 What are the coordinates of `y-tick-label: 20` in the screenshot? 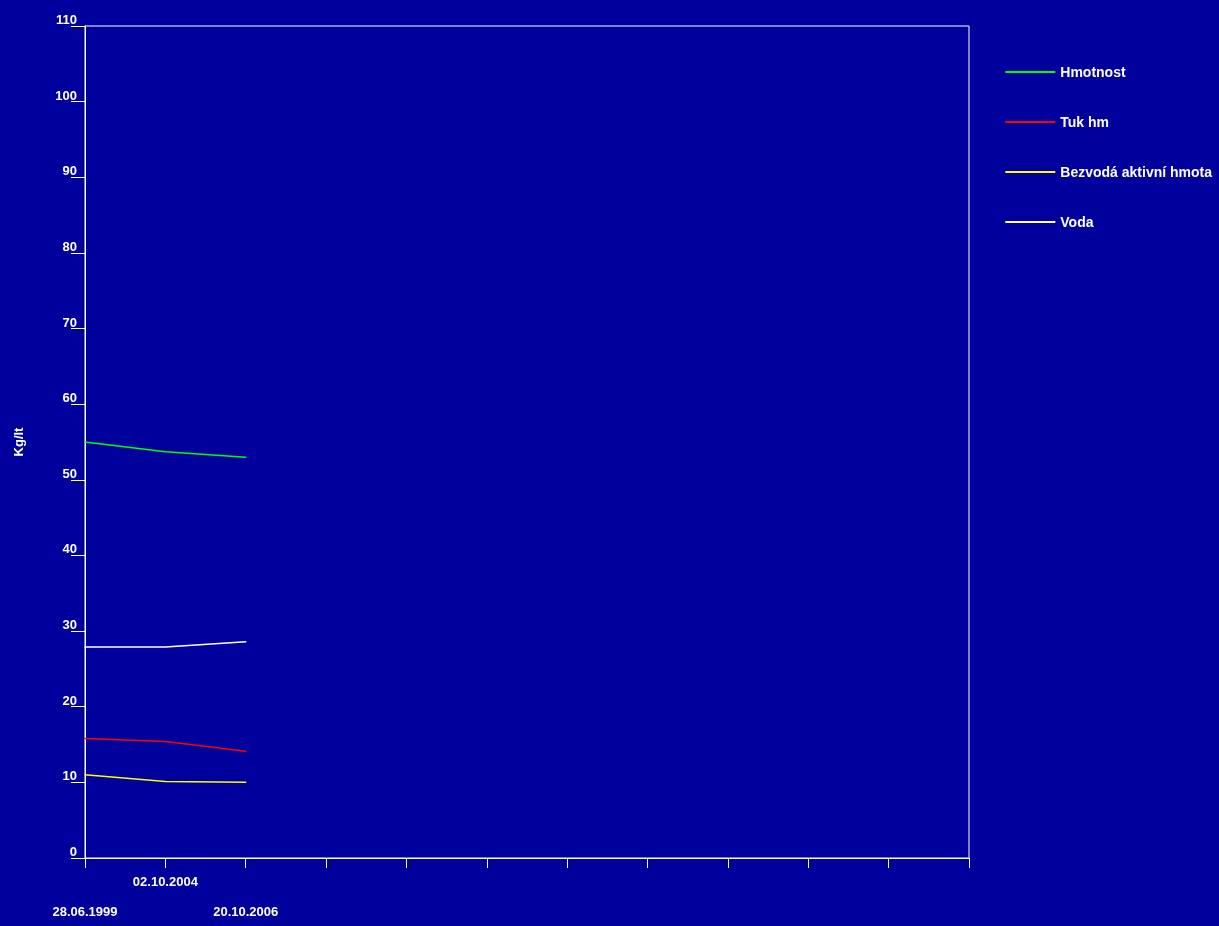 It's located at (69, 700).